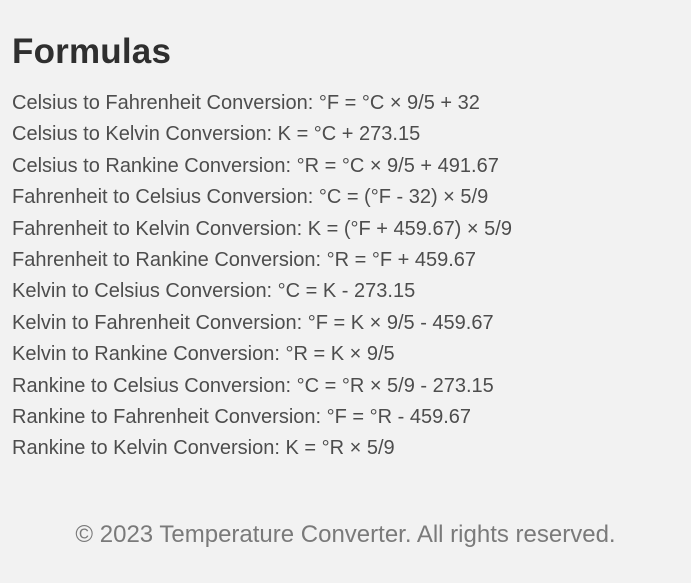 The image size is (691, 583). What do you see at coordinates (92, 51) in the screenshot?
I see `section-title: Formulas` at bounding box center [92, 51].